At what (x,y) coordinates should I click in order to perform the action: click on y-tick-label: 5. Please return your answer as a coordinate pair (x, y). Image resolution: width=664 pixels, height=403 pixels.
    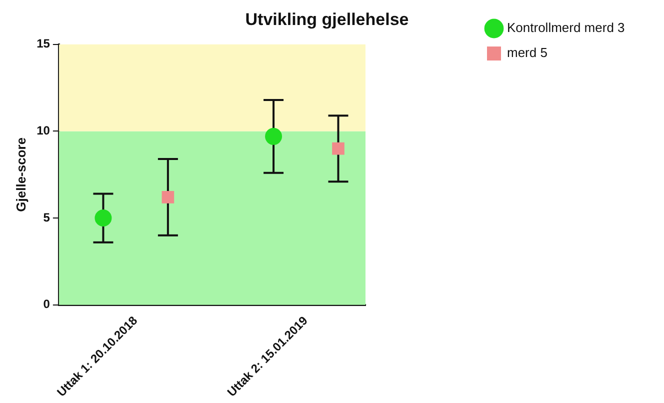
    Looking at the image, I should click on (46, 217).